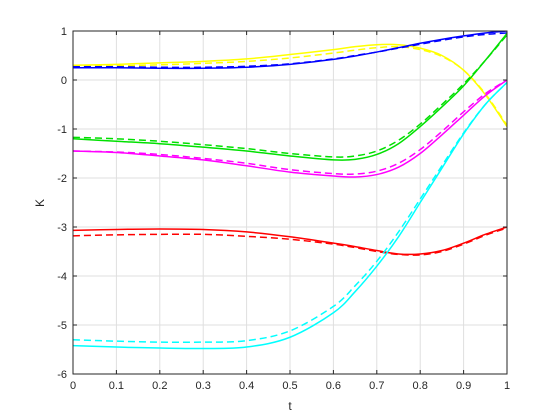  I want to click on series-line-10-dashed, so click(290, 241).